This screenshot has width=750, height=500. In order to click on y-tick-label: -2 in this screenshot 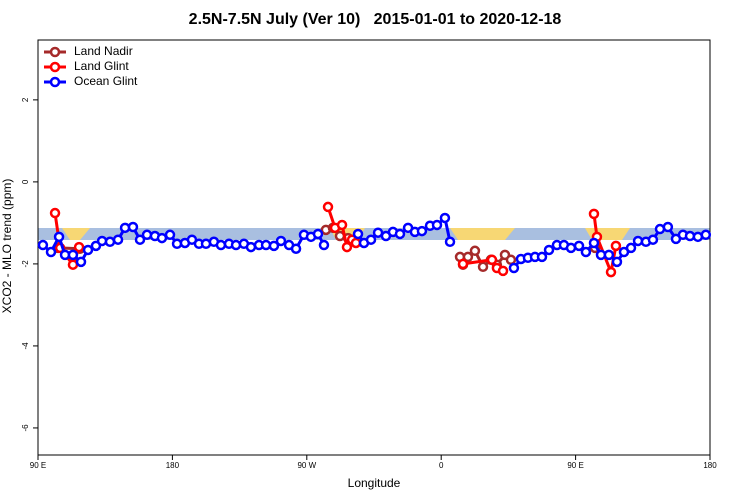, I will do `click(25, 264)`.